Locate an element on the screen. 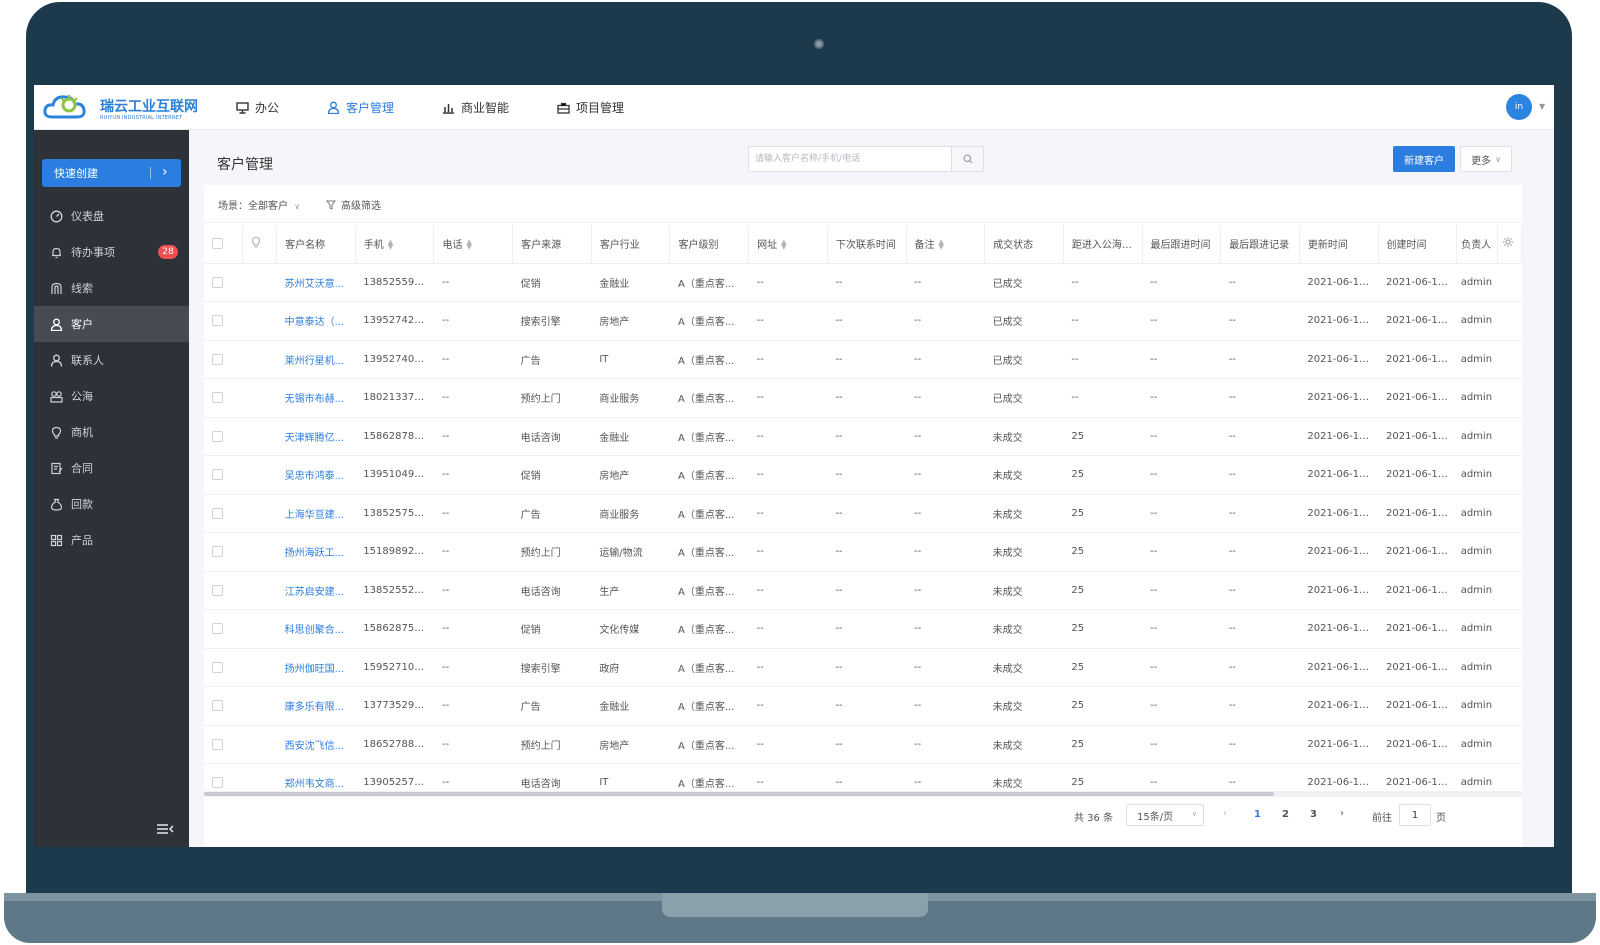 The height and width of the screenshot is (945, 1600). avatar: in is located at coordinates (1519, 107).